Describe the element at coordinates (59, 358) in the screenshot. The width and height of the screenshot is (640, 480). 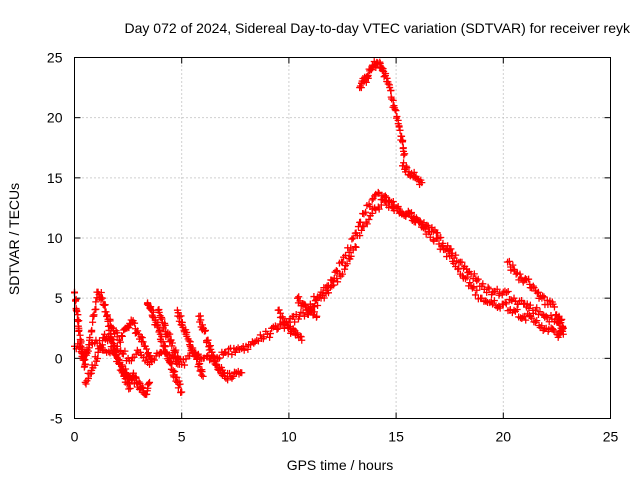
I see `y-tick-label: 0` at that location.